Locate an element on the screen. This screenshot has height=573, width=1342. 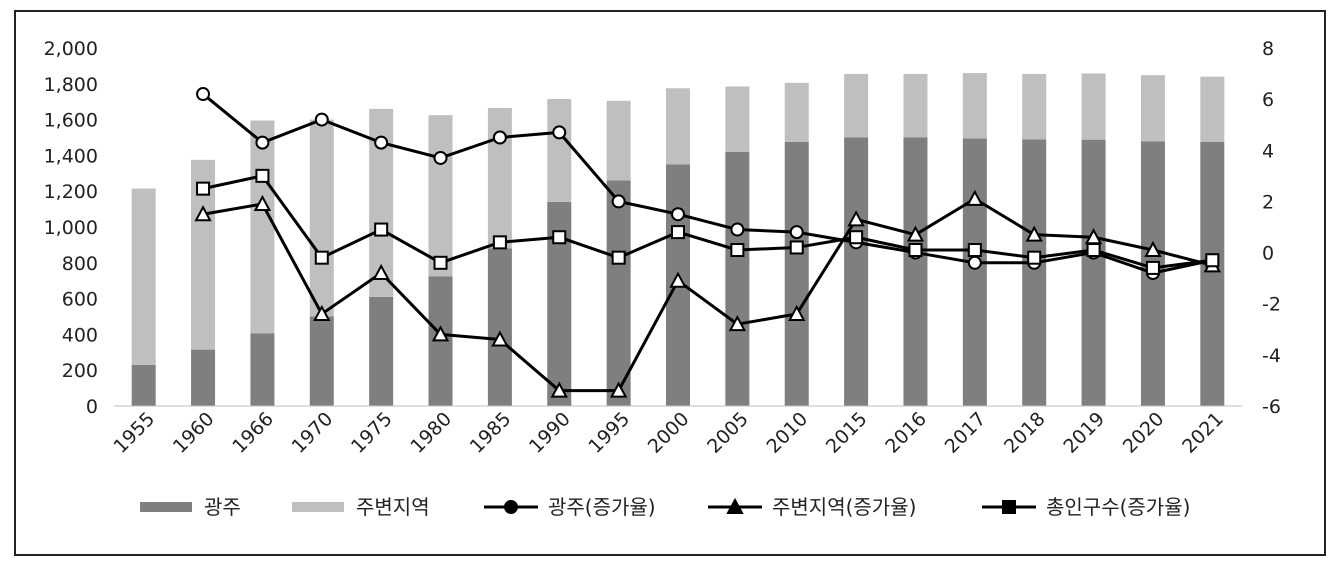
bar-0-1975 is located at coordinates (381, 351).